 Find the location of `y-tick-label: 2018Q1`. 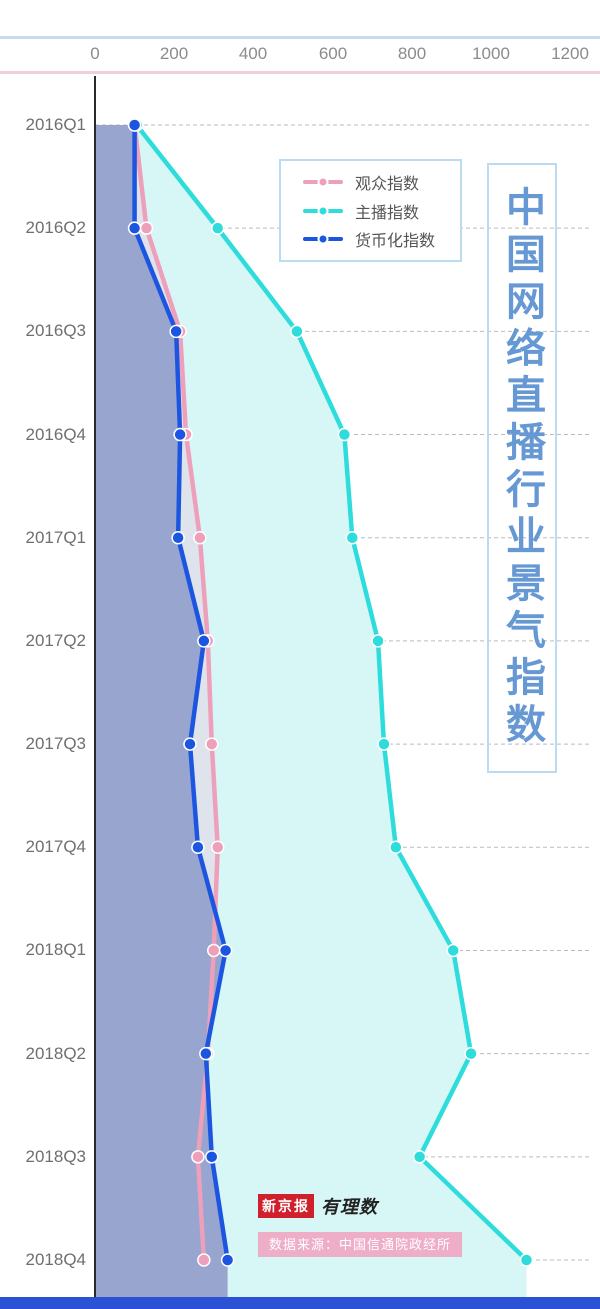

y-tick-label: 2018Q1 is located at coordinates (56, 950).